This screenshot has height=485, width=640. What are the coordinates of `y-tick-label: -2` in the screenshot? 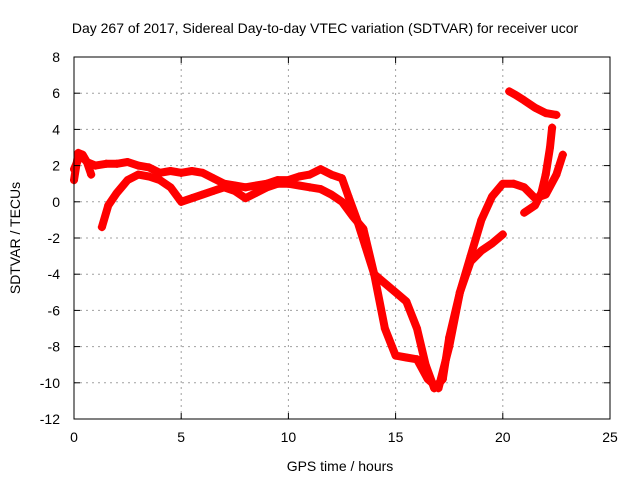 It's located at (54, 238).